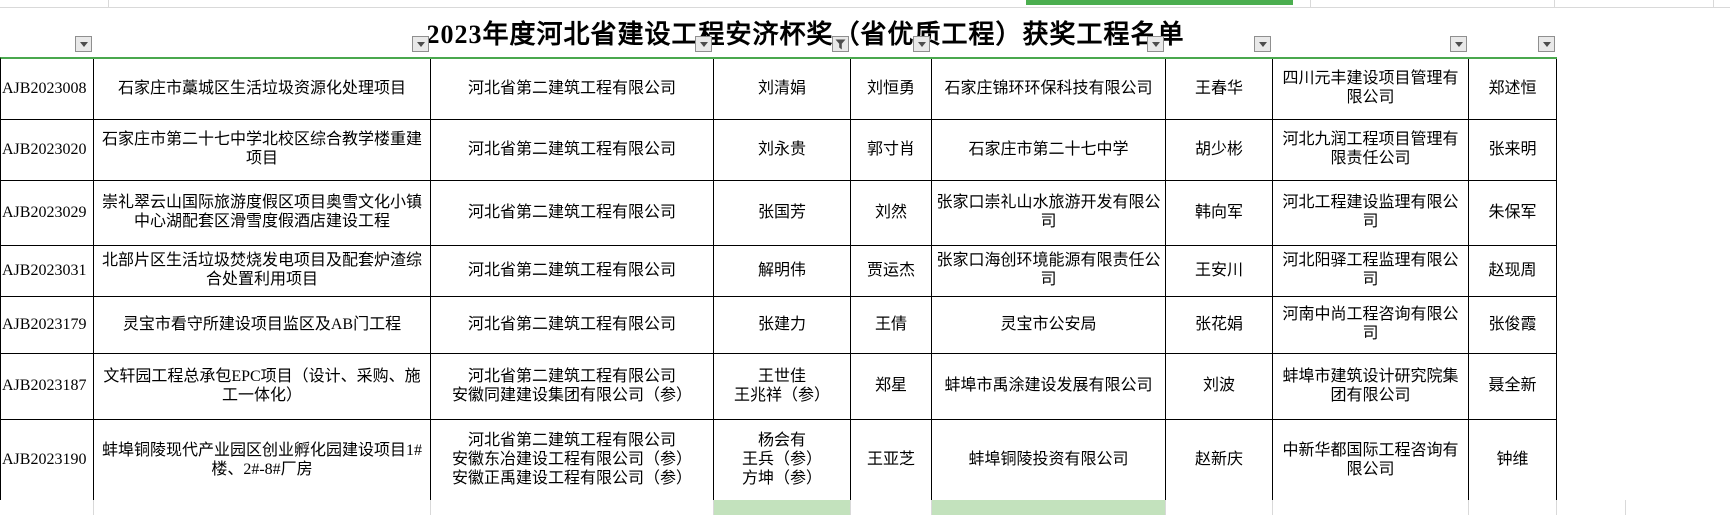 This screenshot has width=1730, height=515. Describe the element at coordinates (1049, 325) in the screenshot. I see `cell-owner-company: 灵宝市公安局` at that location.